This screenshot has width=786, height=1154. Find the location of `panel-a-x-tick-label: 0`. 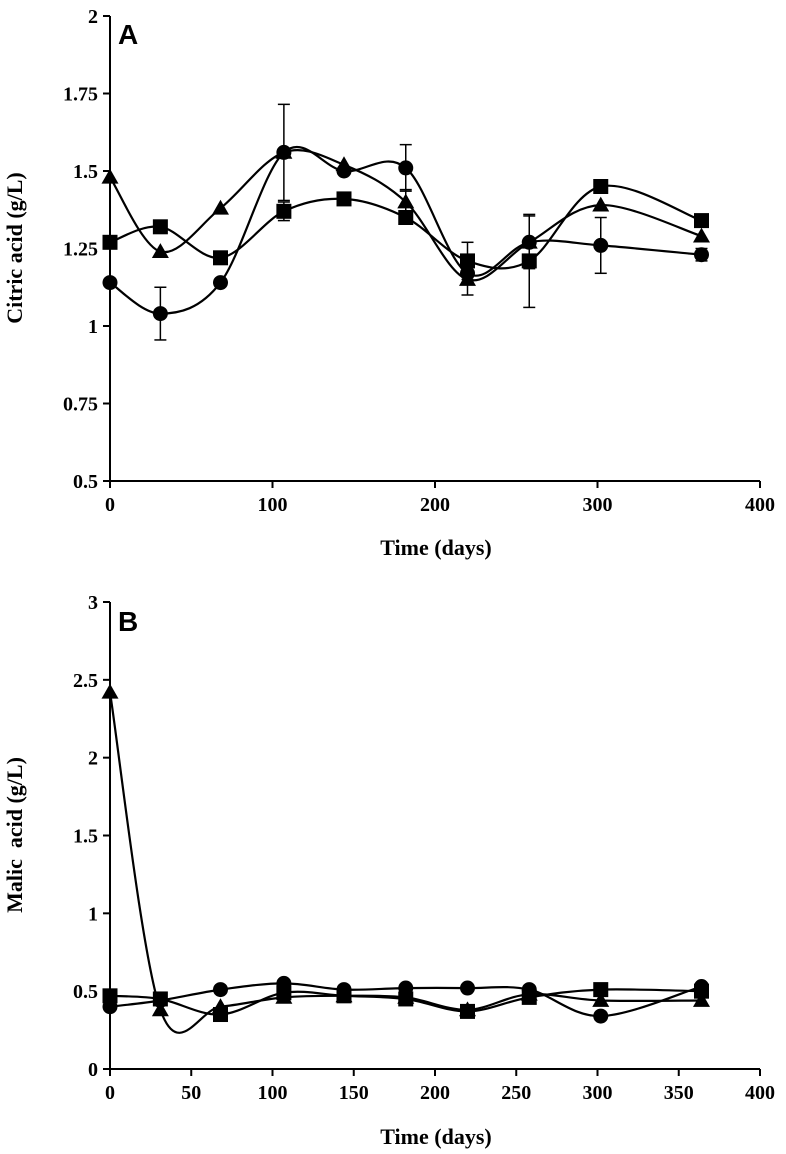

panel-a-x-tick-label: 0 is located at coordinates (110, 505).